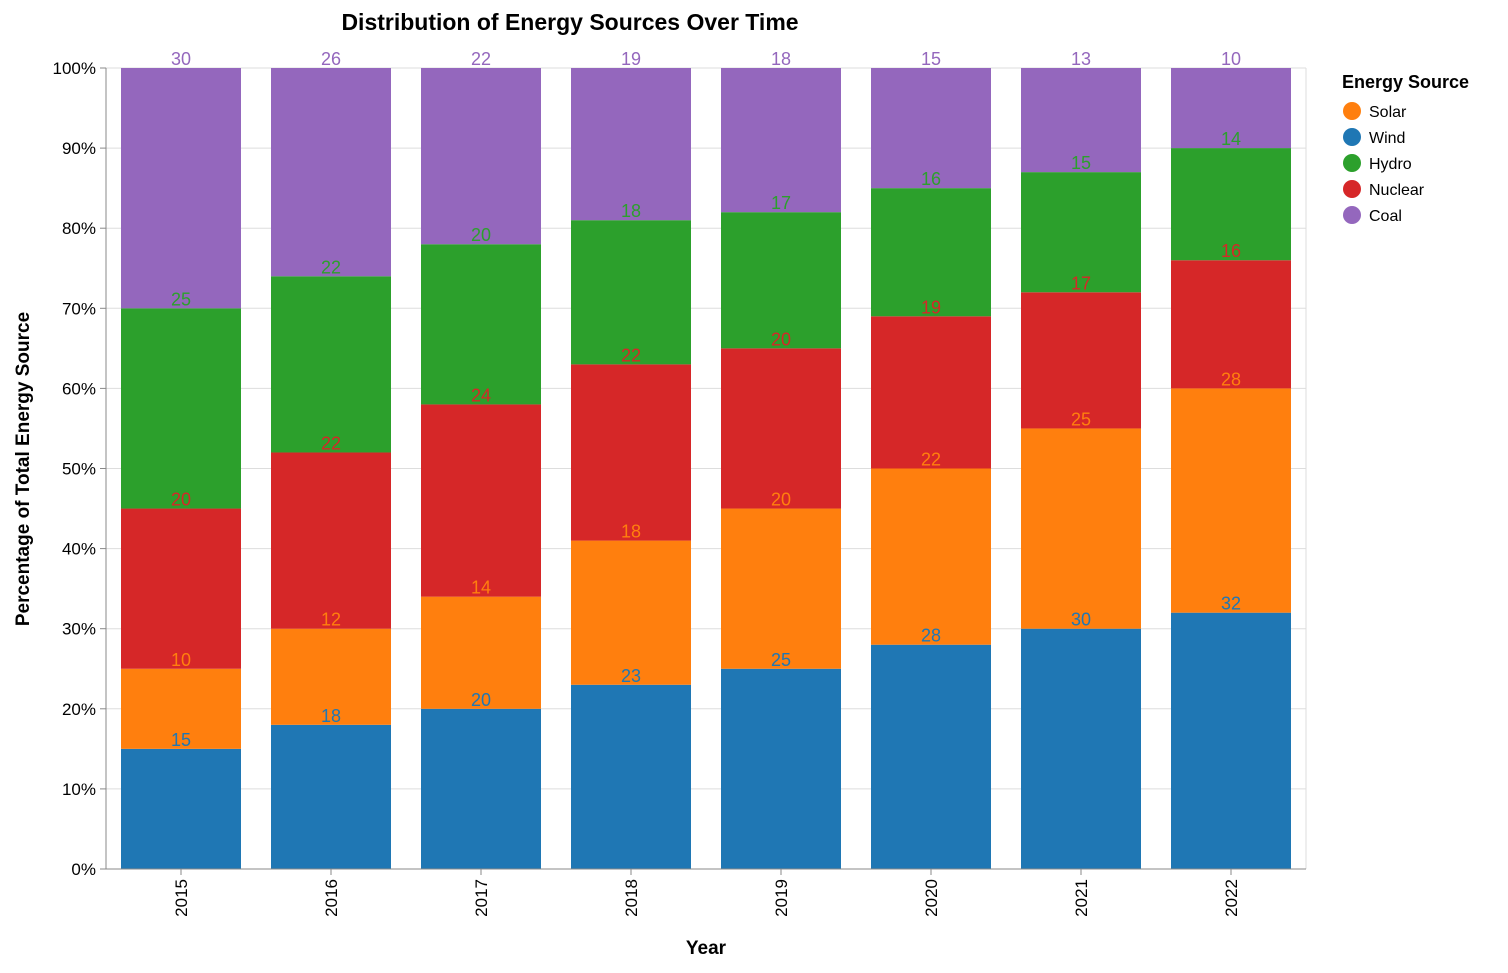 The image size is (1508, 973). Describe the element at coordinates (1081, 528) in the screenshot. I see `bar-segment-solar-2021` at that location.